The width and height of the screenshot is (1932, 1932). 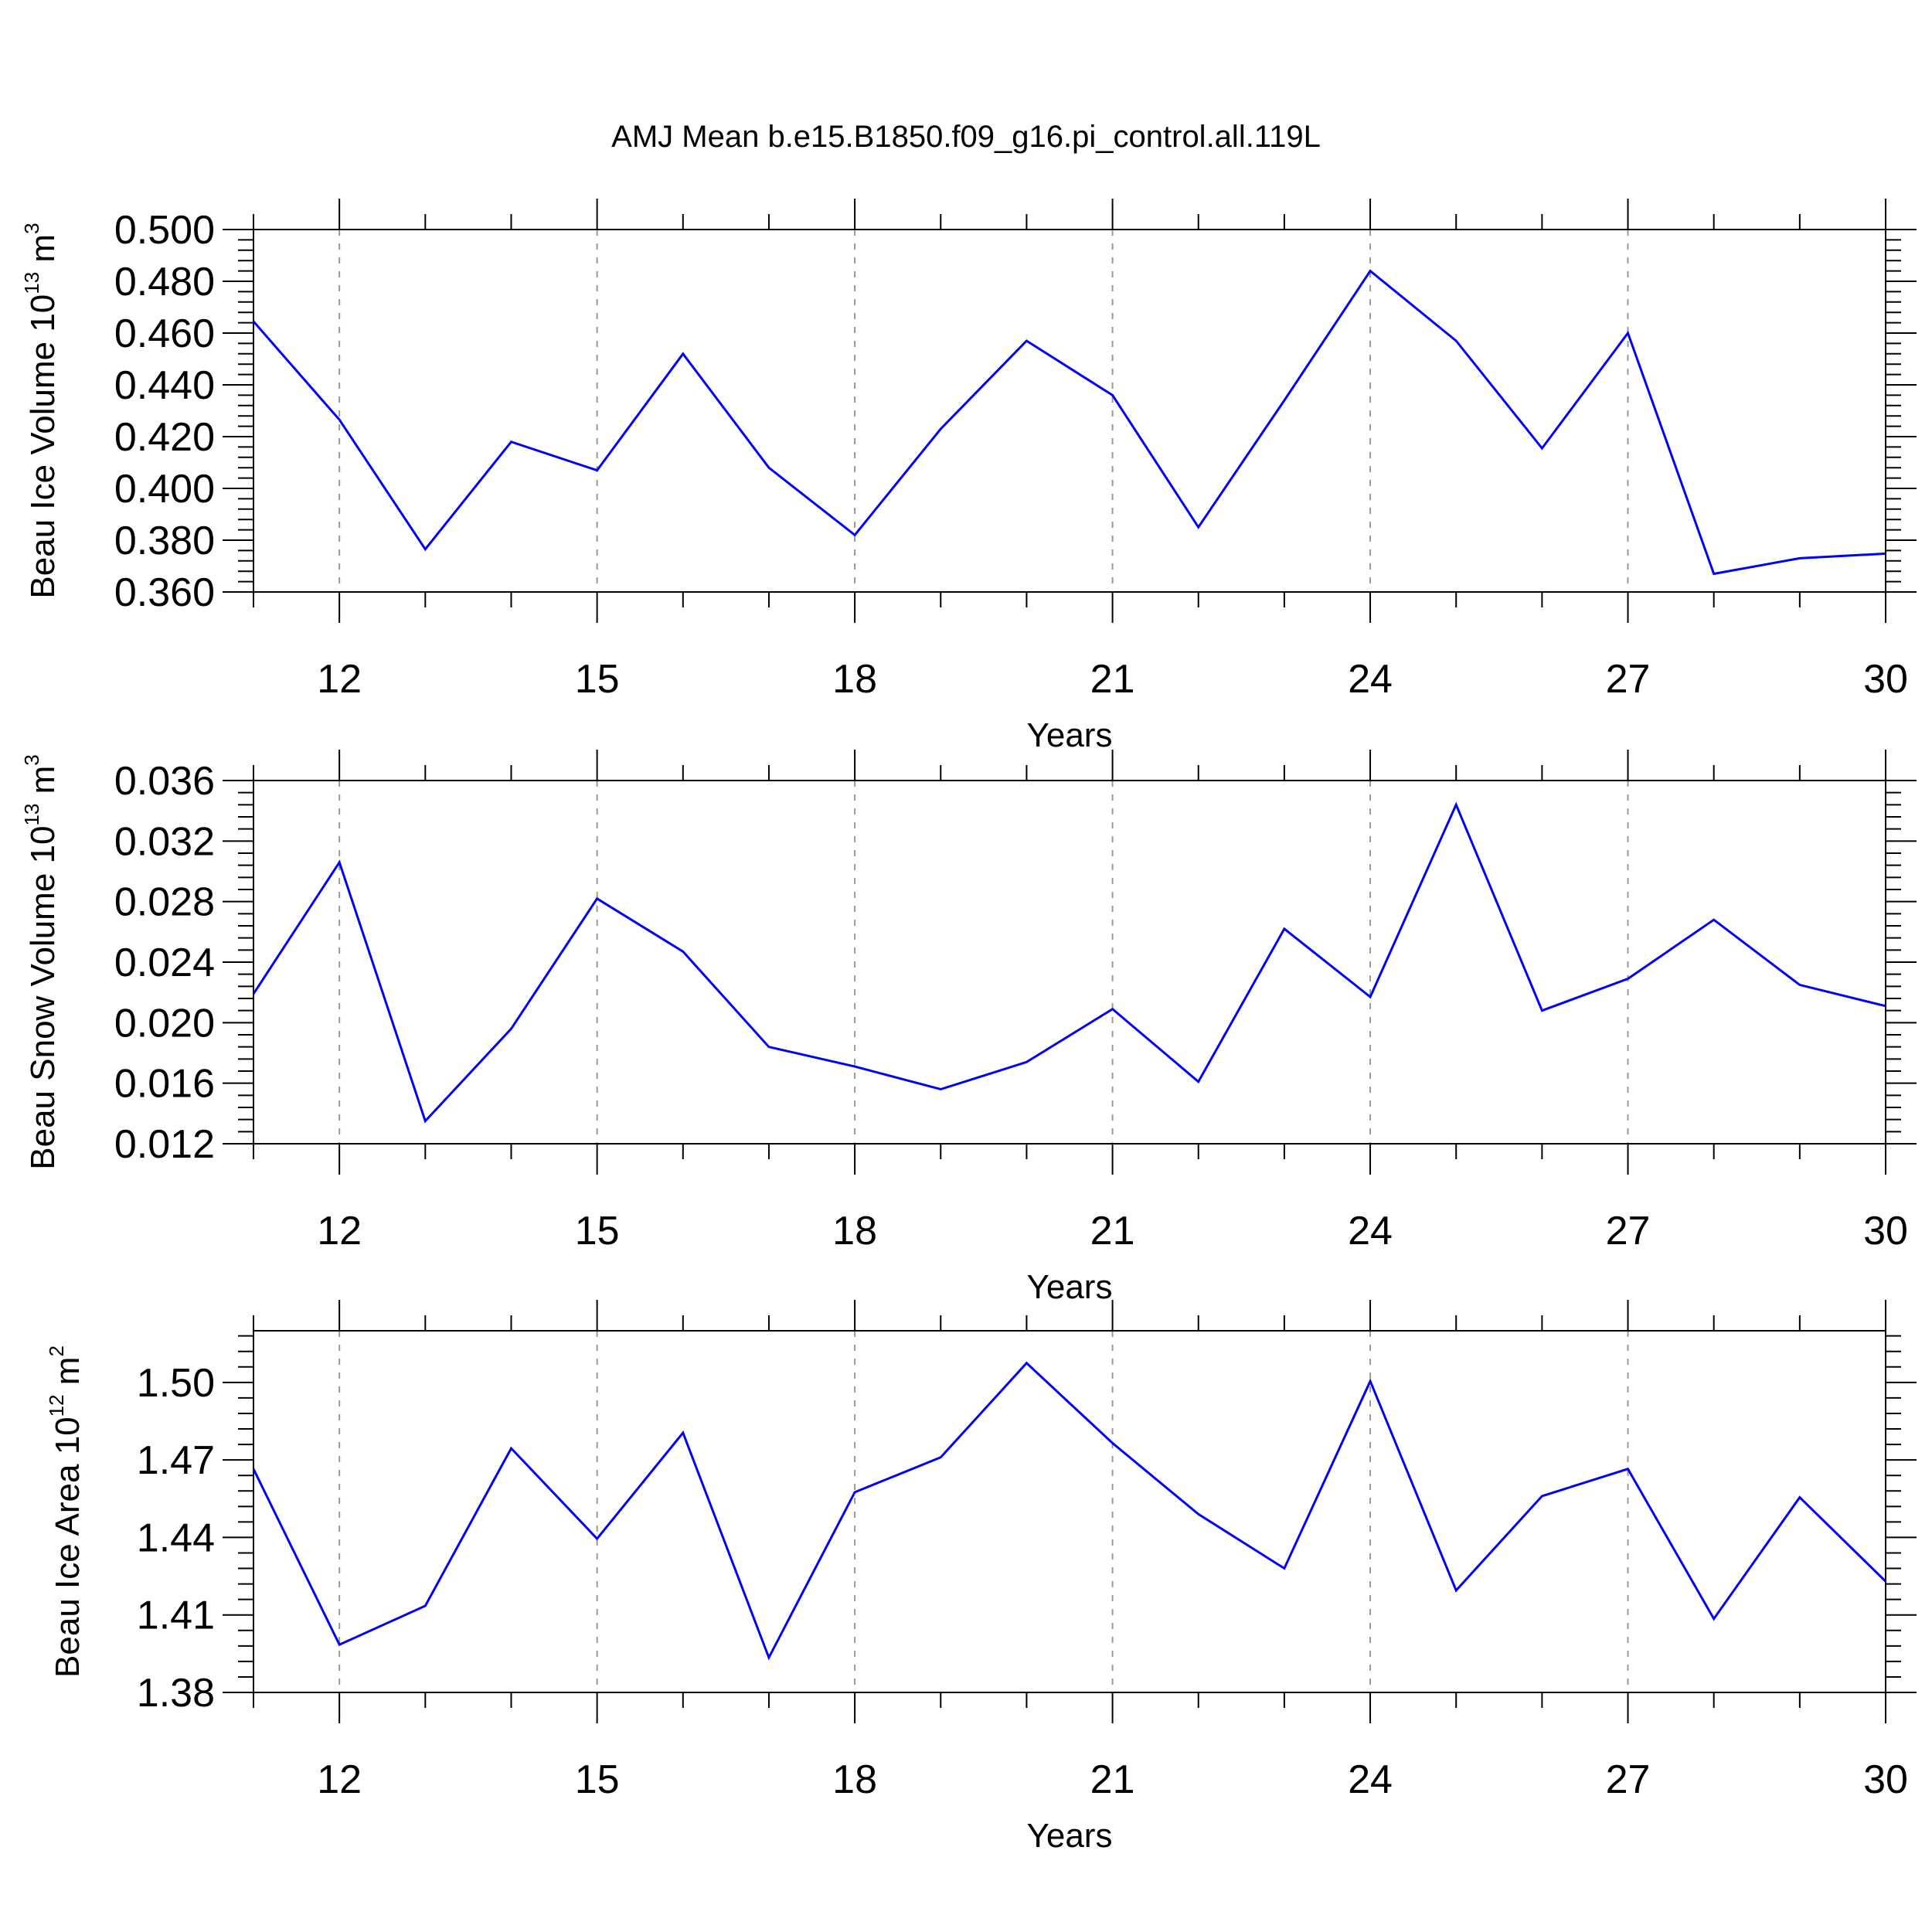 I want to click on y-axis-label: Beau Ice Volume 1013 m3, so click(x=41, y=411).